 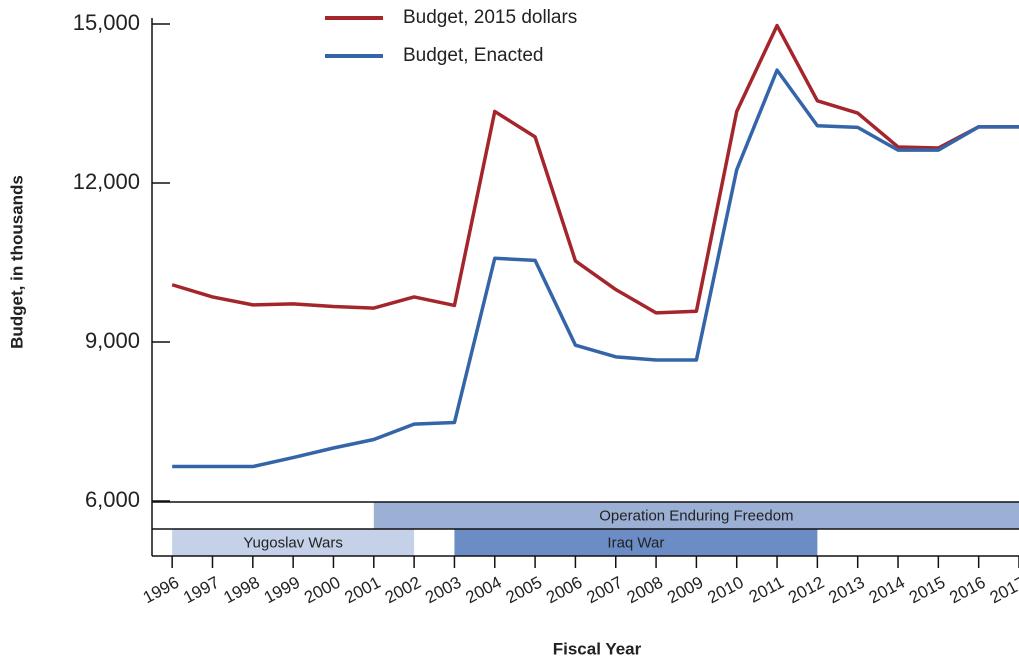 I want to click on x-tick-label: 2002, so click(x=403, y=590).